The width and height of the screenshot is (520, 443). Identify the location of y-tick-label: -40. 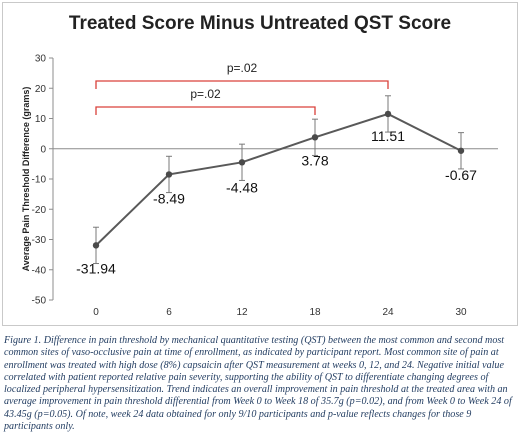
(39, 270).